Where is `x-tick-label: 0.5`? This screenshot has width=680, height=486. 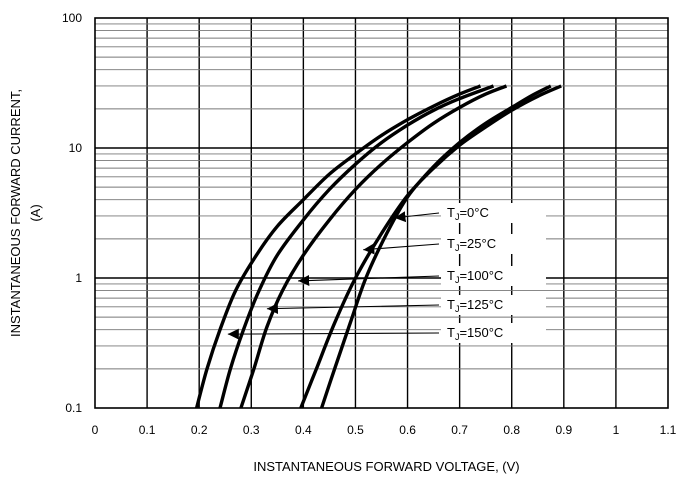
x-tick-label: 0.5 is located at coordinates (355, 430).